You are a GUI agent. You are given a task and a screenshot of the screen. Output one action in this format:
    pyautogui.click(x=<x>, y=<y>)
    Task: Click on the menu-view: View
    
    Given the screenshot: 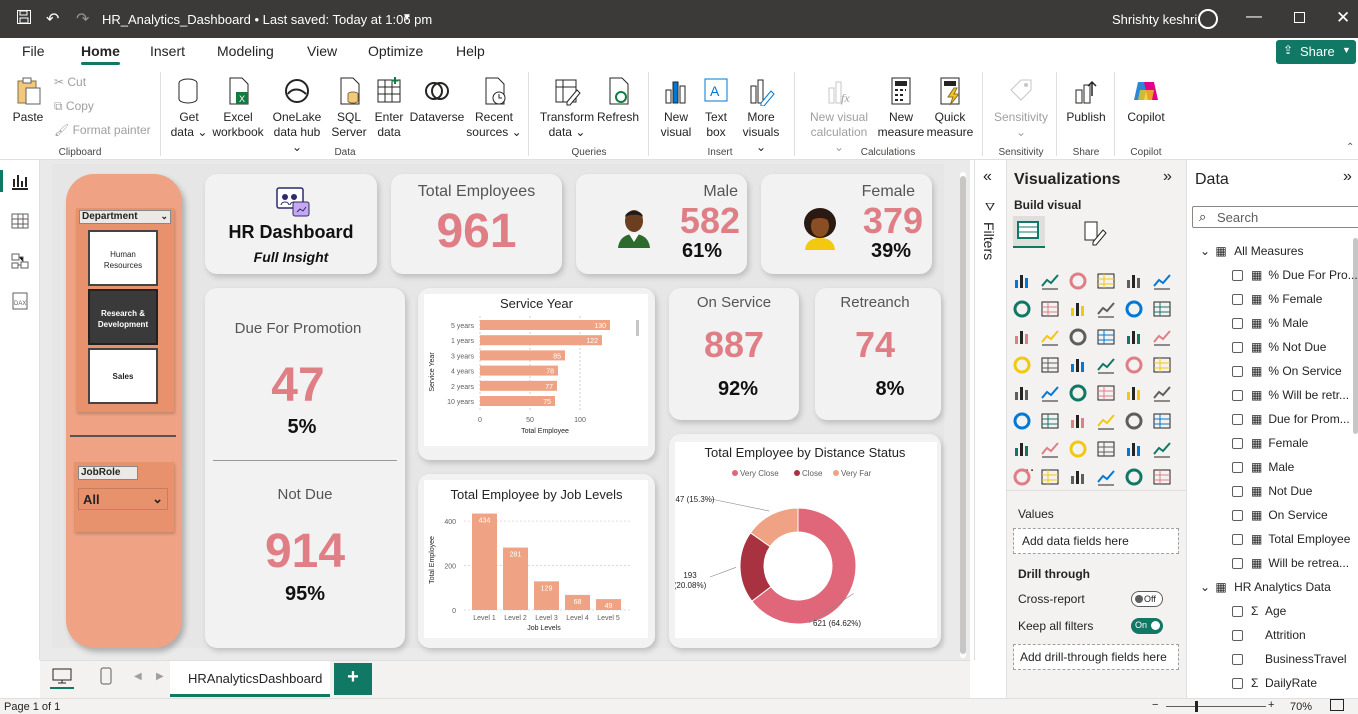 What is the action you would take?
    pyautogui.click(x=322, y=51)
    